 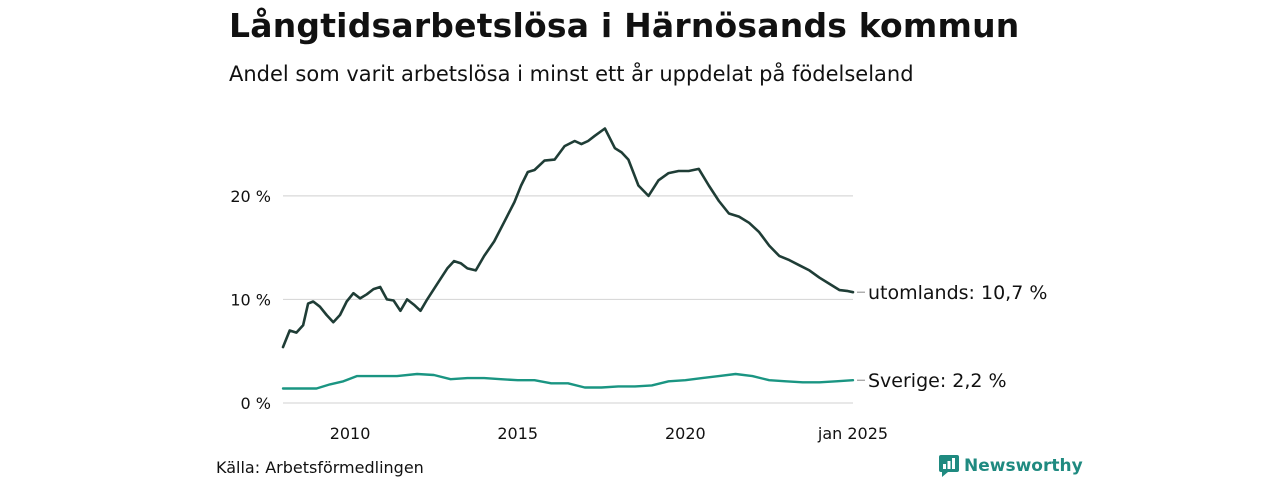 What do you see at coordinates (517, 433) in the screenshot?
I see `x-tick-label: 2015` at bounding box center [517, 433].